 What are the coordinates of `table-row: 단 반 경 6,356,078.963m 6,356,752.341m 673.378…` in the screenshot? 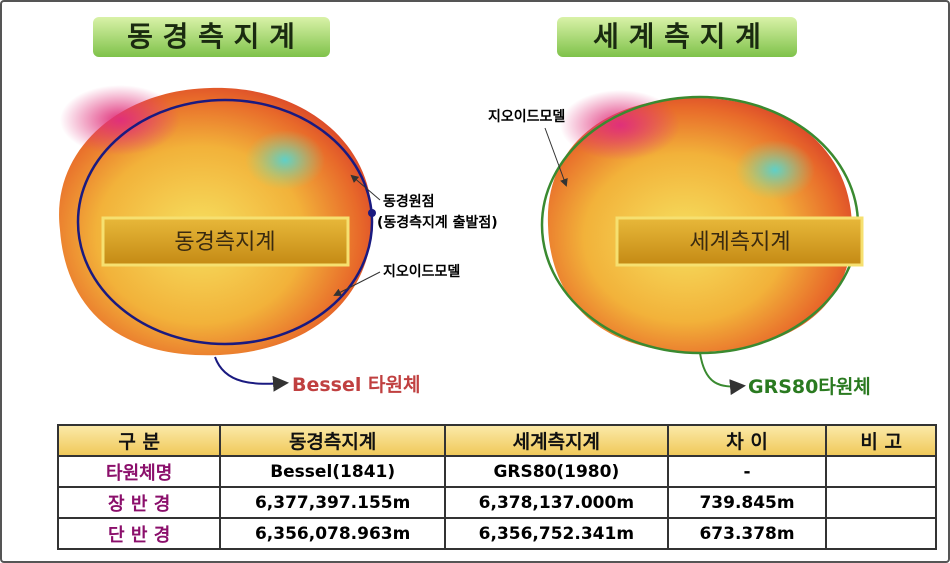 It's located at (496, 533).